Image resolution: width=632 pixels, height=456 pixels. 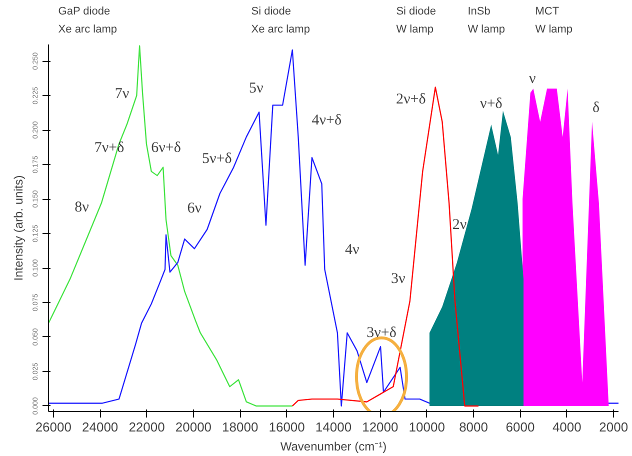 What do you see at coordinates (381, 332) in the screenshot?
I see `annotation: 3ν+δ` at bounding box center [381, 332].